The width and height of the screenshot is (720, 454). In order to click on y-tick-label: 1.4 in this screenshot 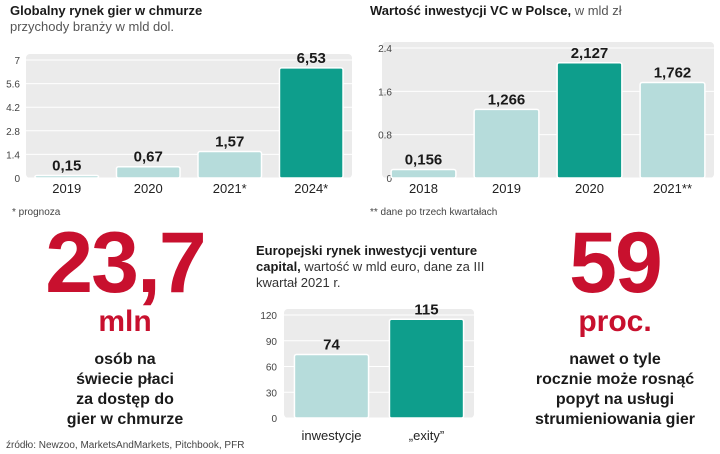, I will do `click(13, 155)`.